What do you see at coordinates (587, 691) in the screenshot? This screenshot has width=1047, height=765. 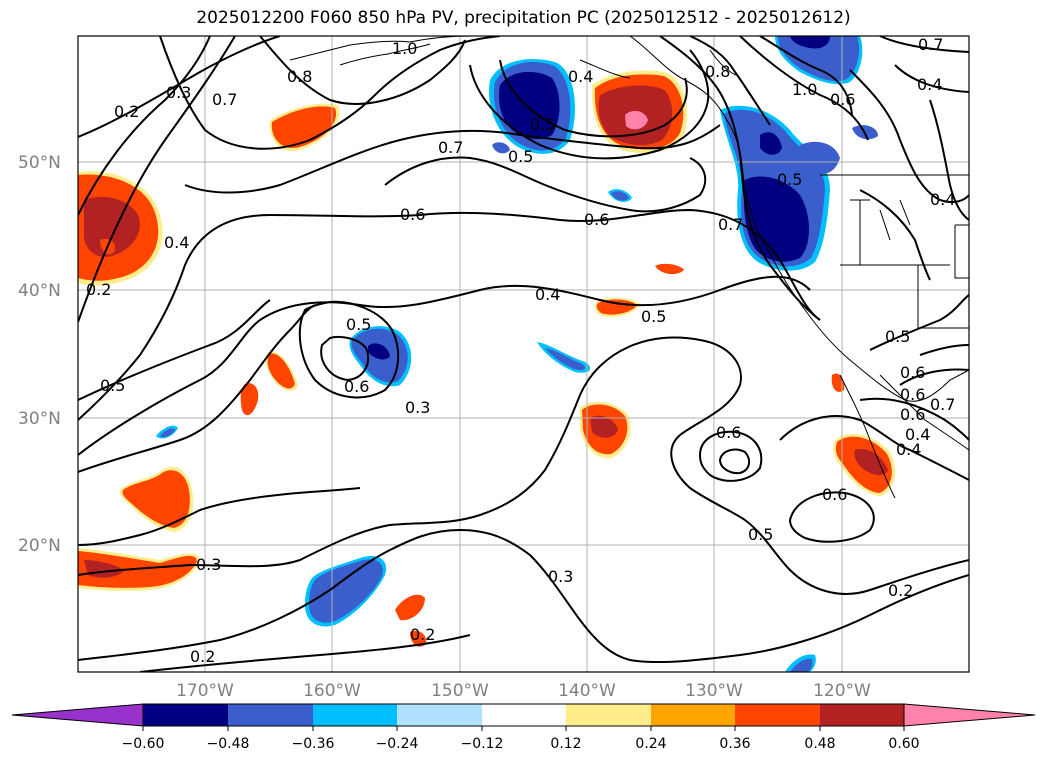 I see `lon-label: 140°W` at bounding box center [587, 691].